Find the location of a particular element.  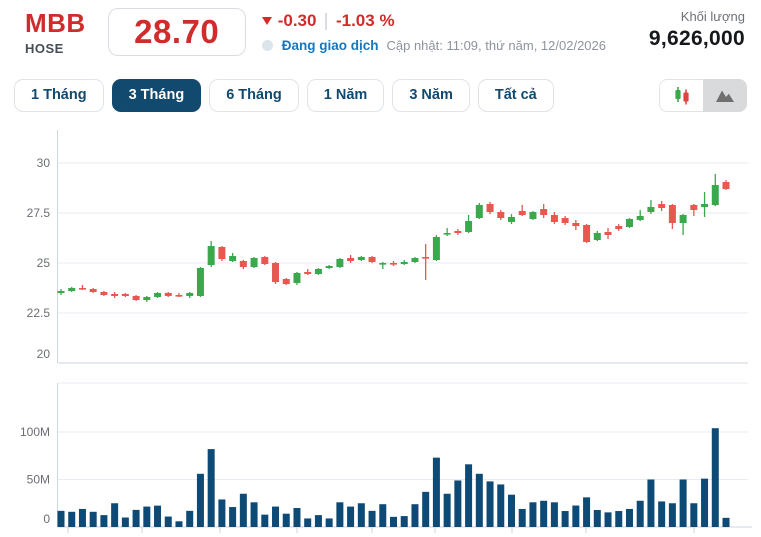

volume-label: Khối lượng is located at coordinates (712, 16).